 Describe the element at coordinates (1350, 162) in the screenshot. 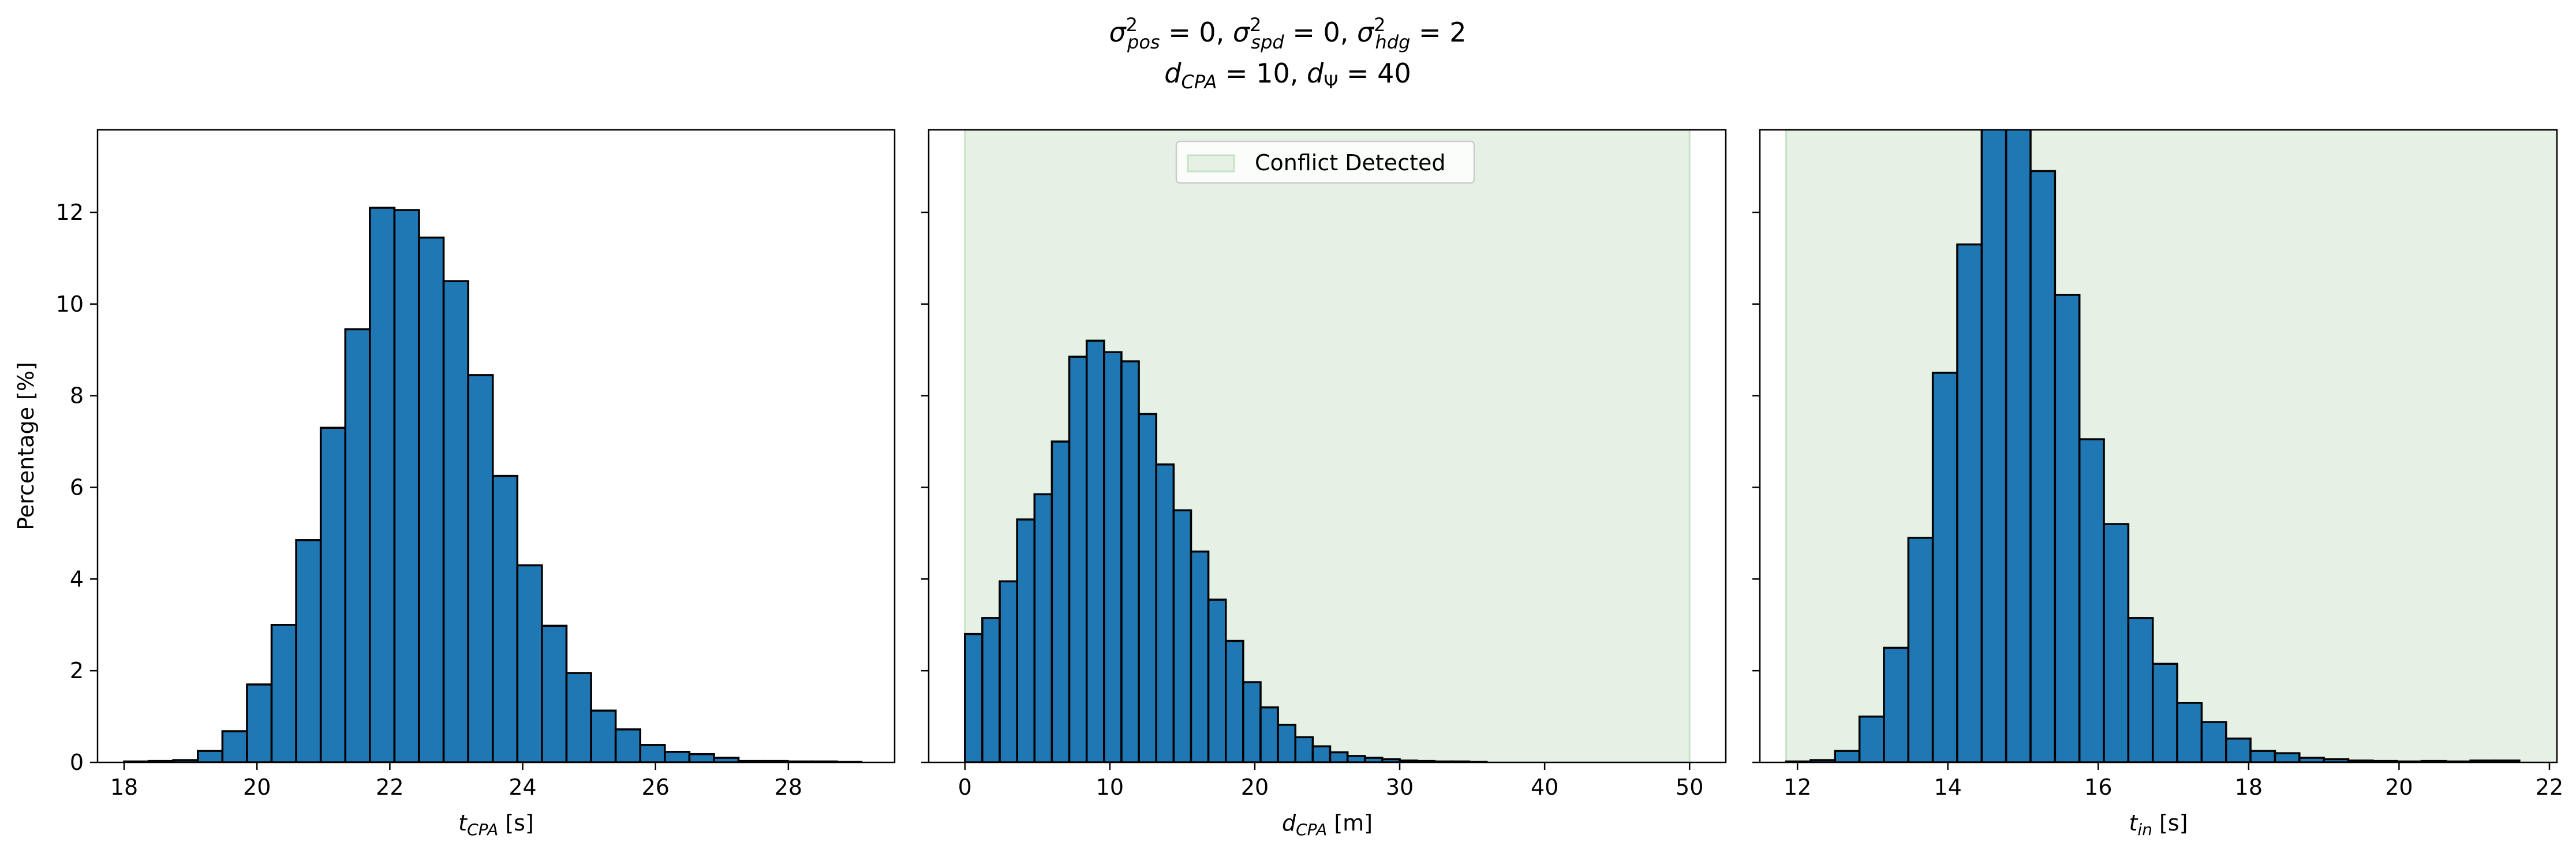

I see `legend-label: Conflict Detected` at that location.